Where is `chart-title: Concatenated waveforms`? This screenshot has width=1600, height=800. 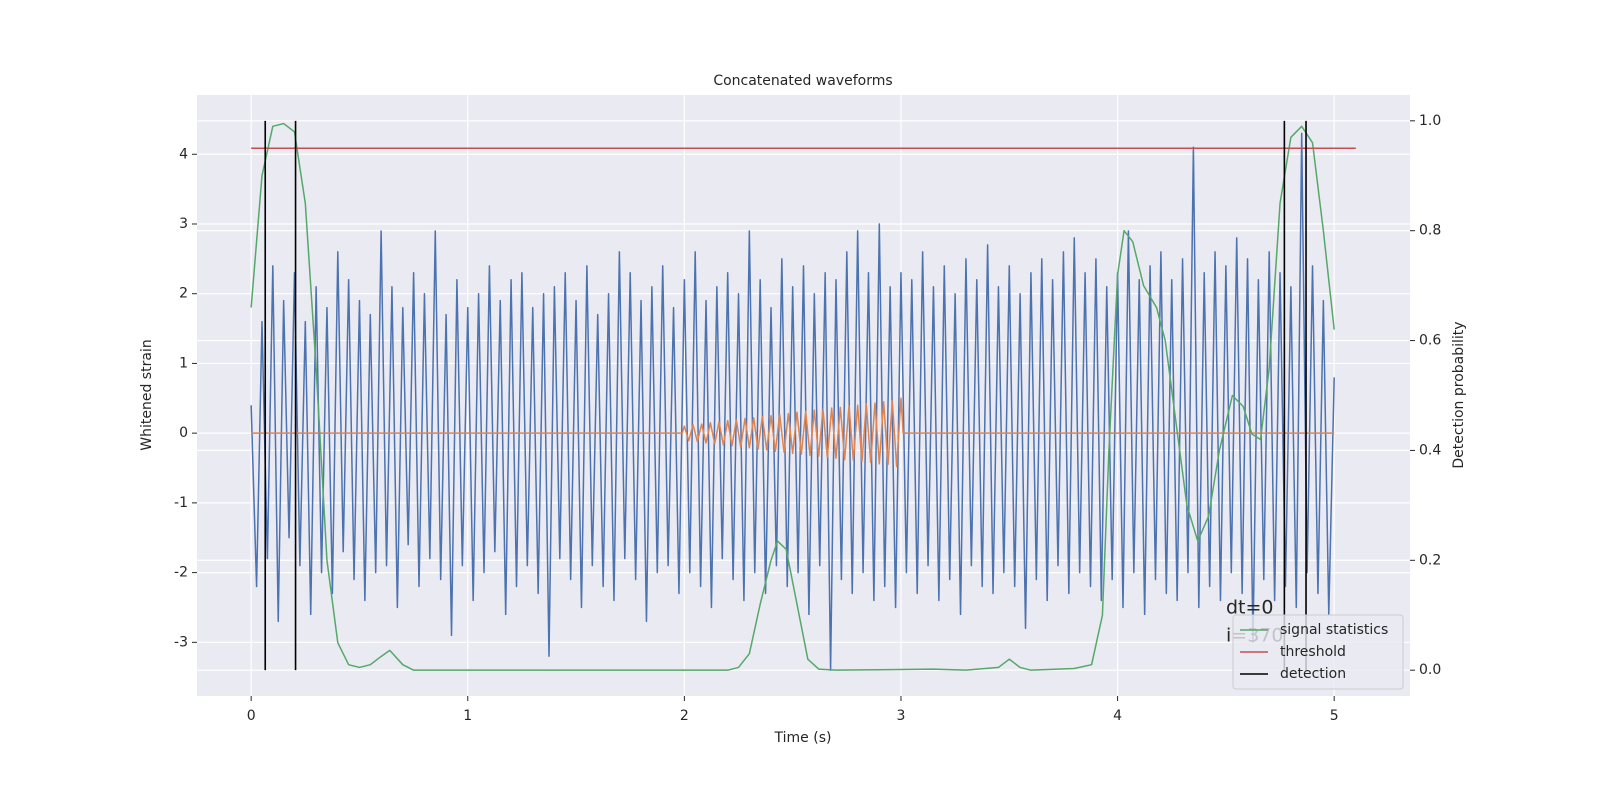
chart-title: Concatenated waveforms is located at coordinates (802, 81).